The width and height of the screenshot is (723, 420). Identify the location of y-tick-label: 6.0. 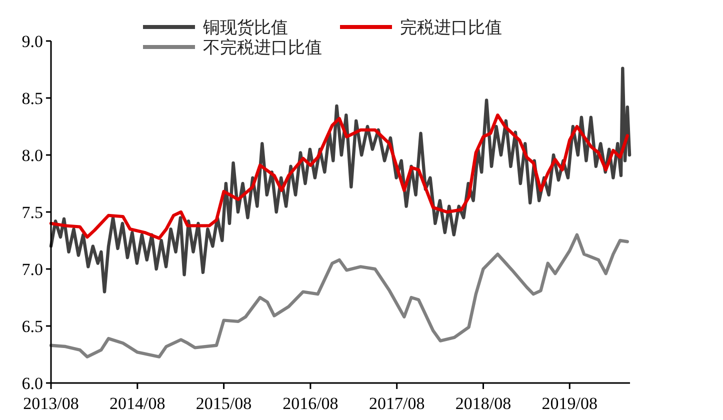
(32, 383).